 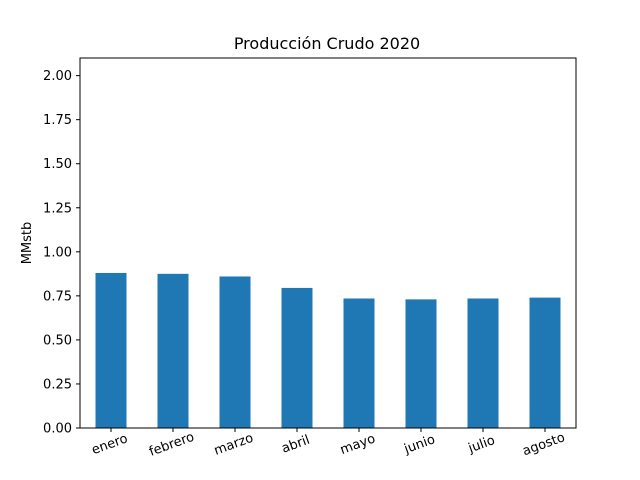 What do you see at coordinates (357, 444) in the screenshot?
I see `x-tick-label: mayo` at bounding box center [357, 444].